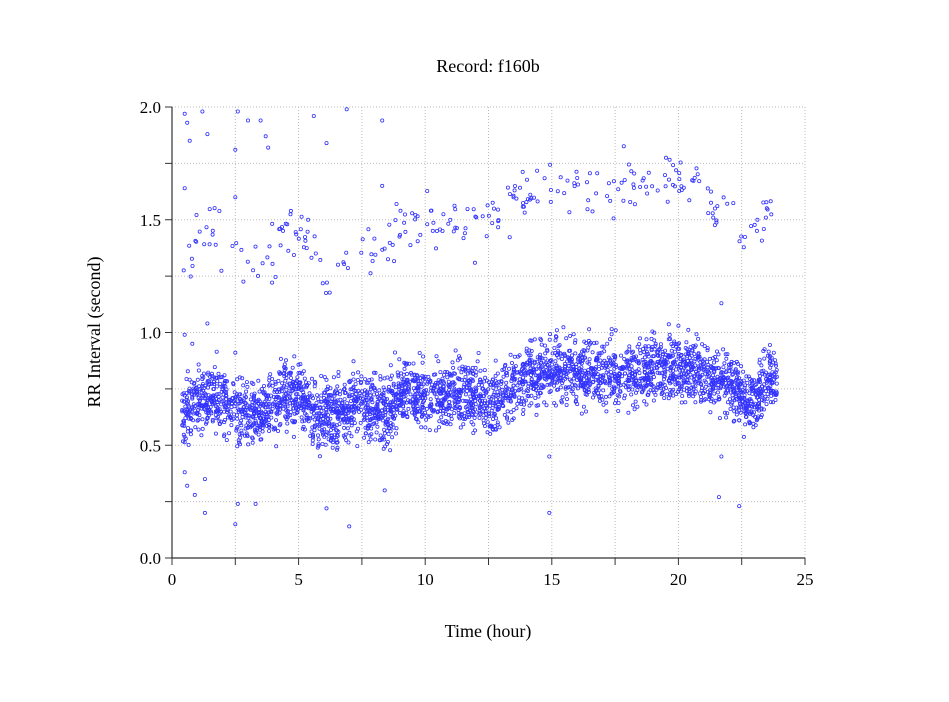  I want to click on y-tick-label: 1.0, so click(150, 333).